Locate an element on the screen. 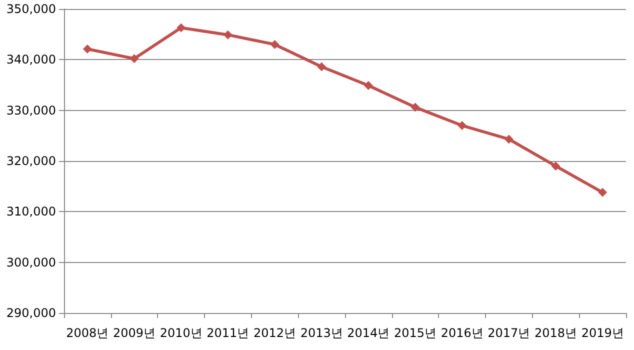 The image size is (634, 350). y-tick-label: 340,000 is located at coordinates (31, 59).